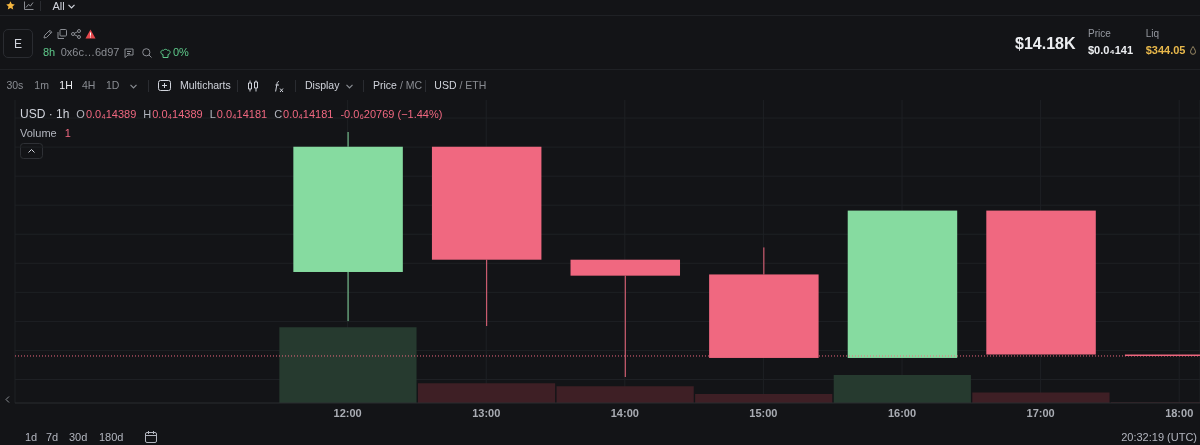  I want to click on x-tick-label: 13:00, so click(486, 412).